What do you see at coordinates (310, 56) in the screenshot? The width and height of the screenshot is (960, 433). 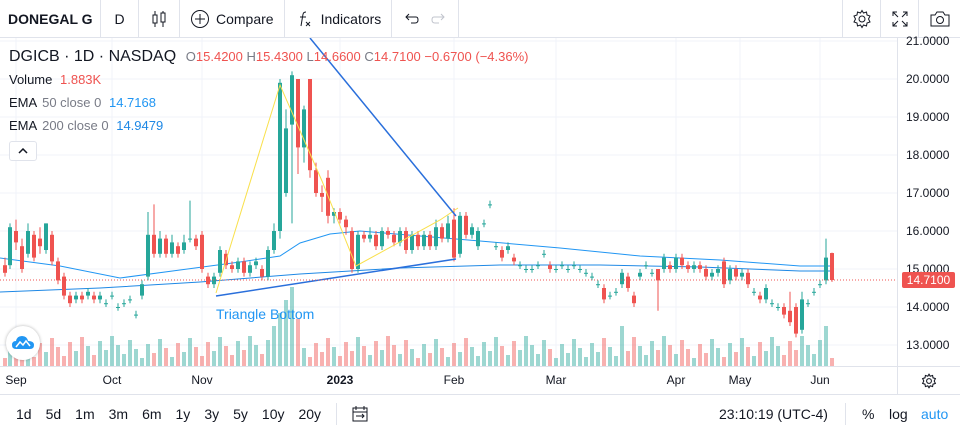 I see `low-label: L` at bounding box center [310, 56].